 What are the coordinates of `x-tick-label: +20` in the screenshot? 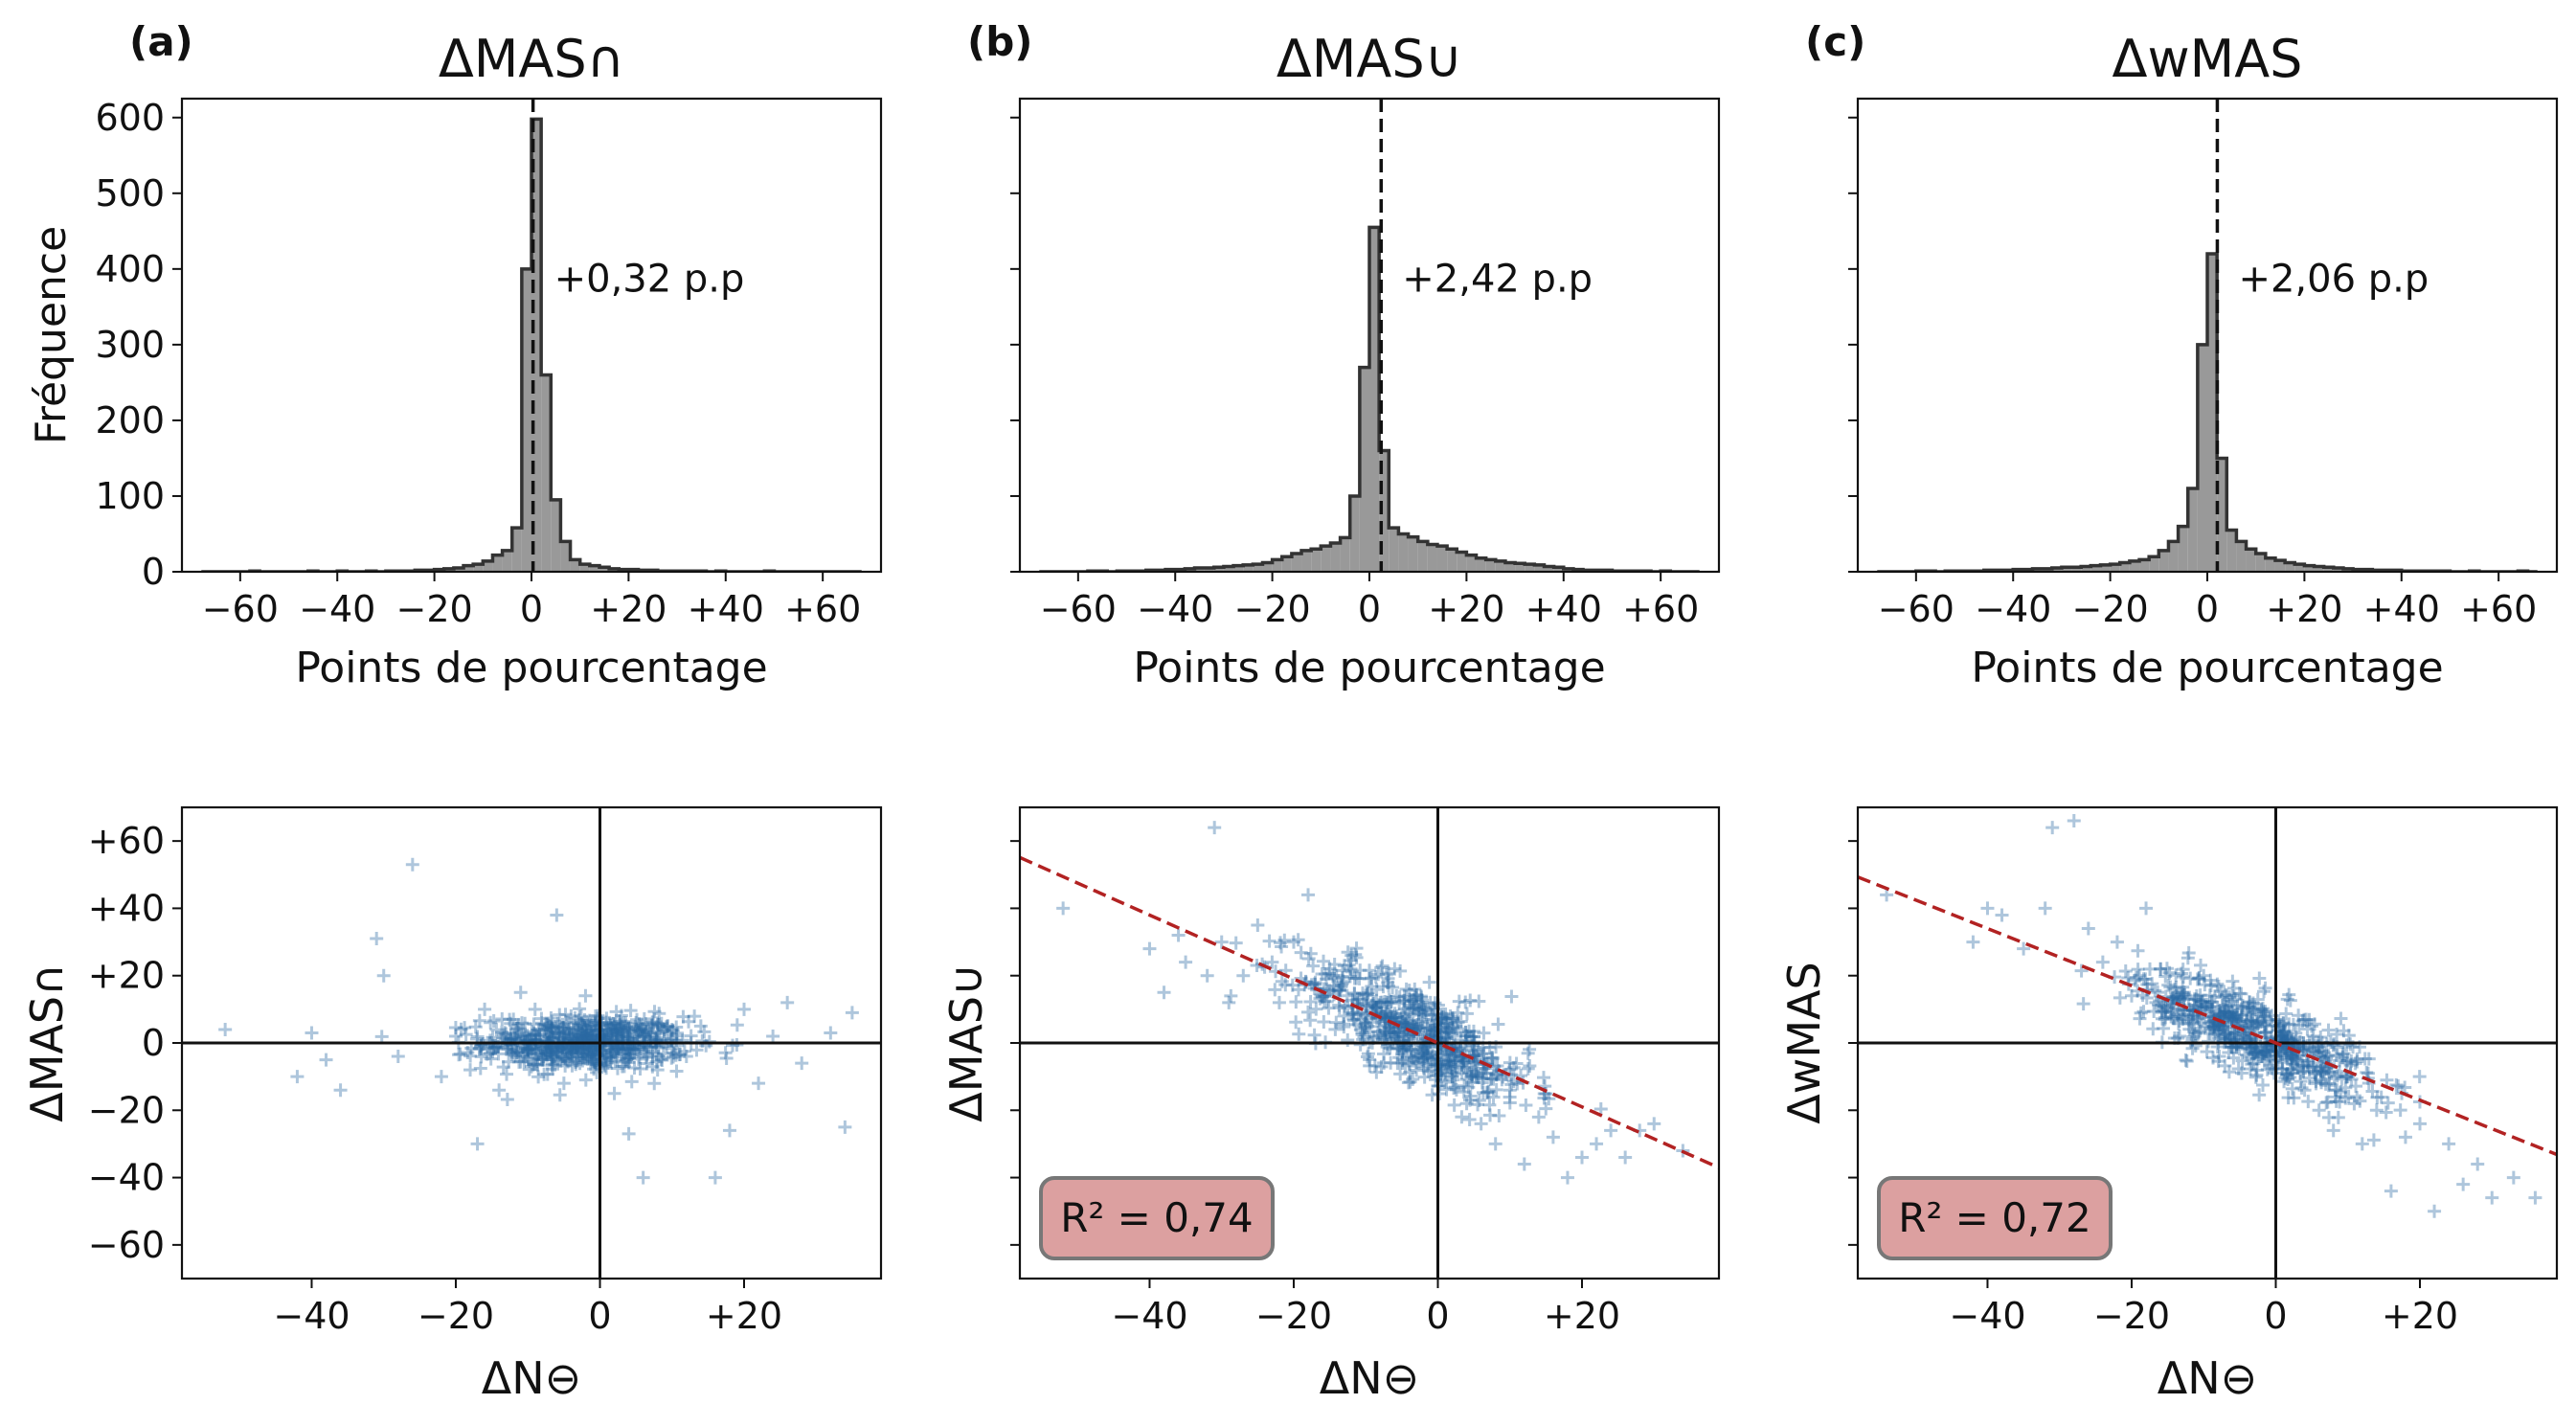 It's located at (1466, 609).